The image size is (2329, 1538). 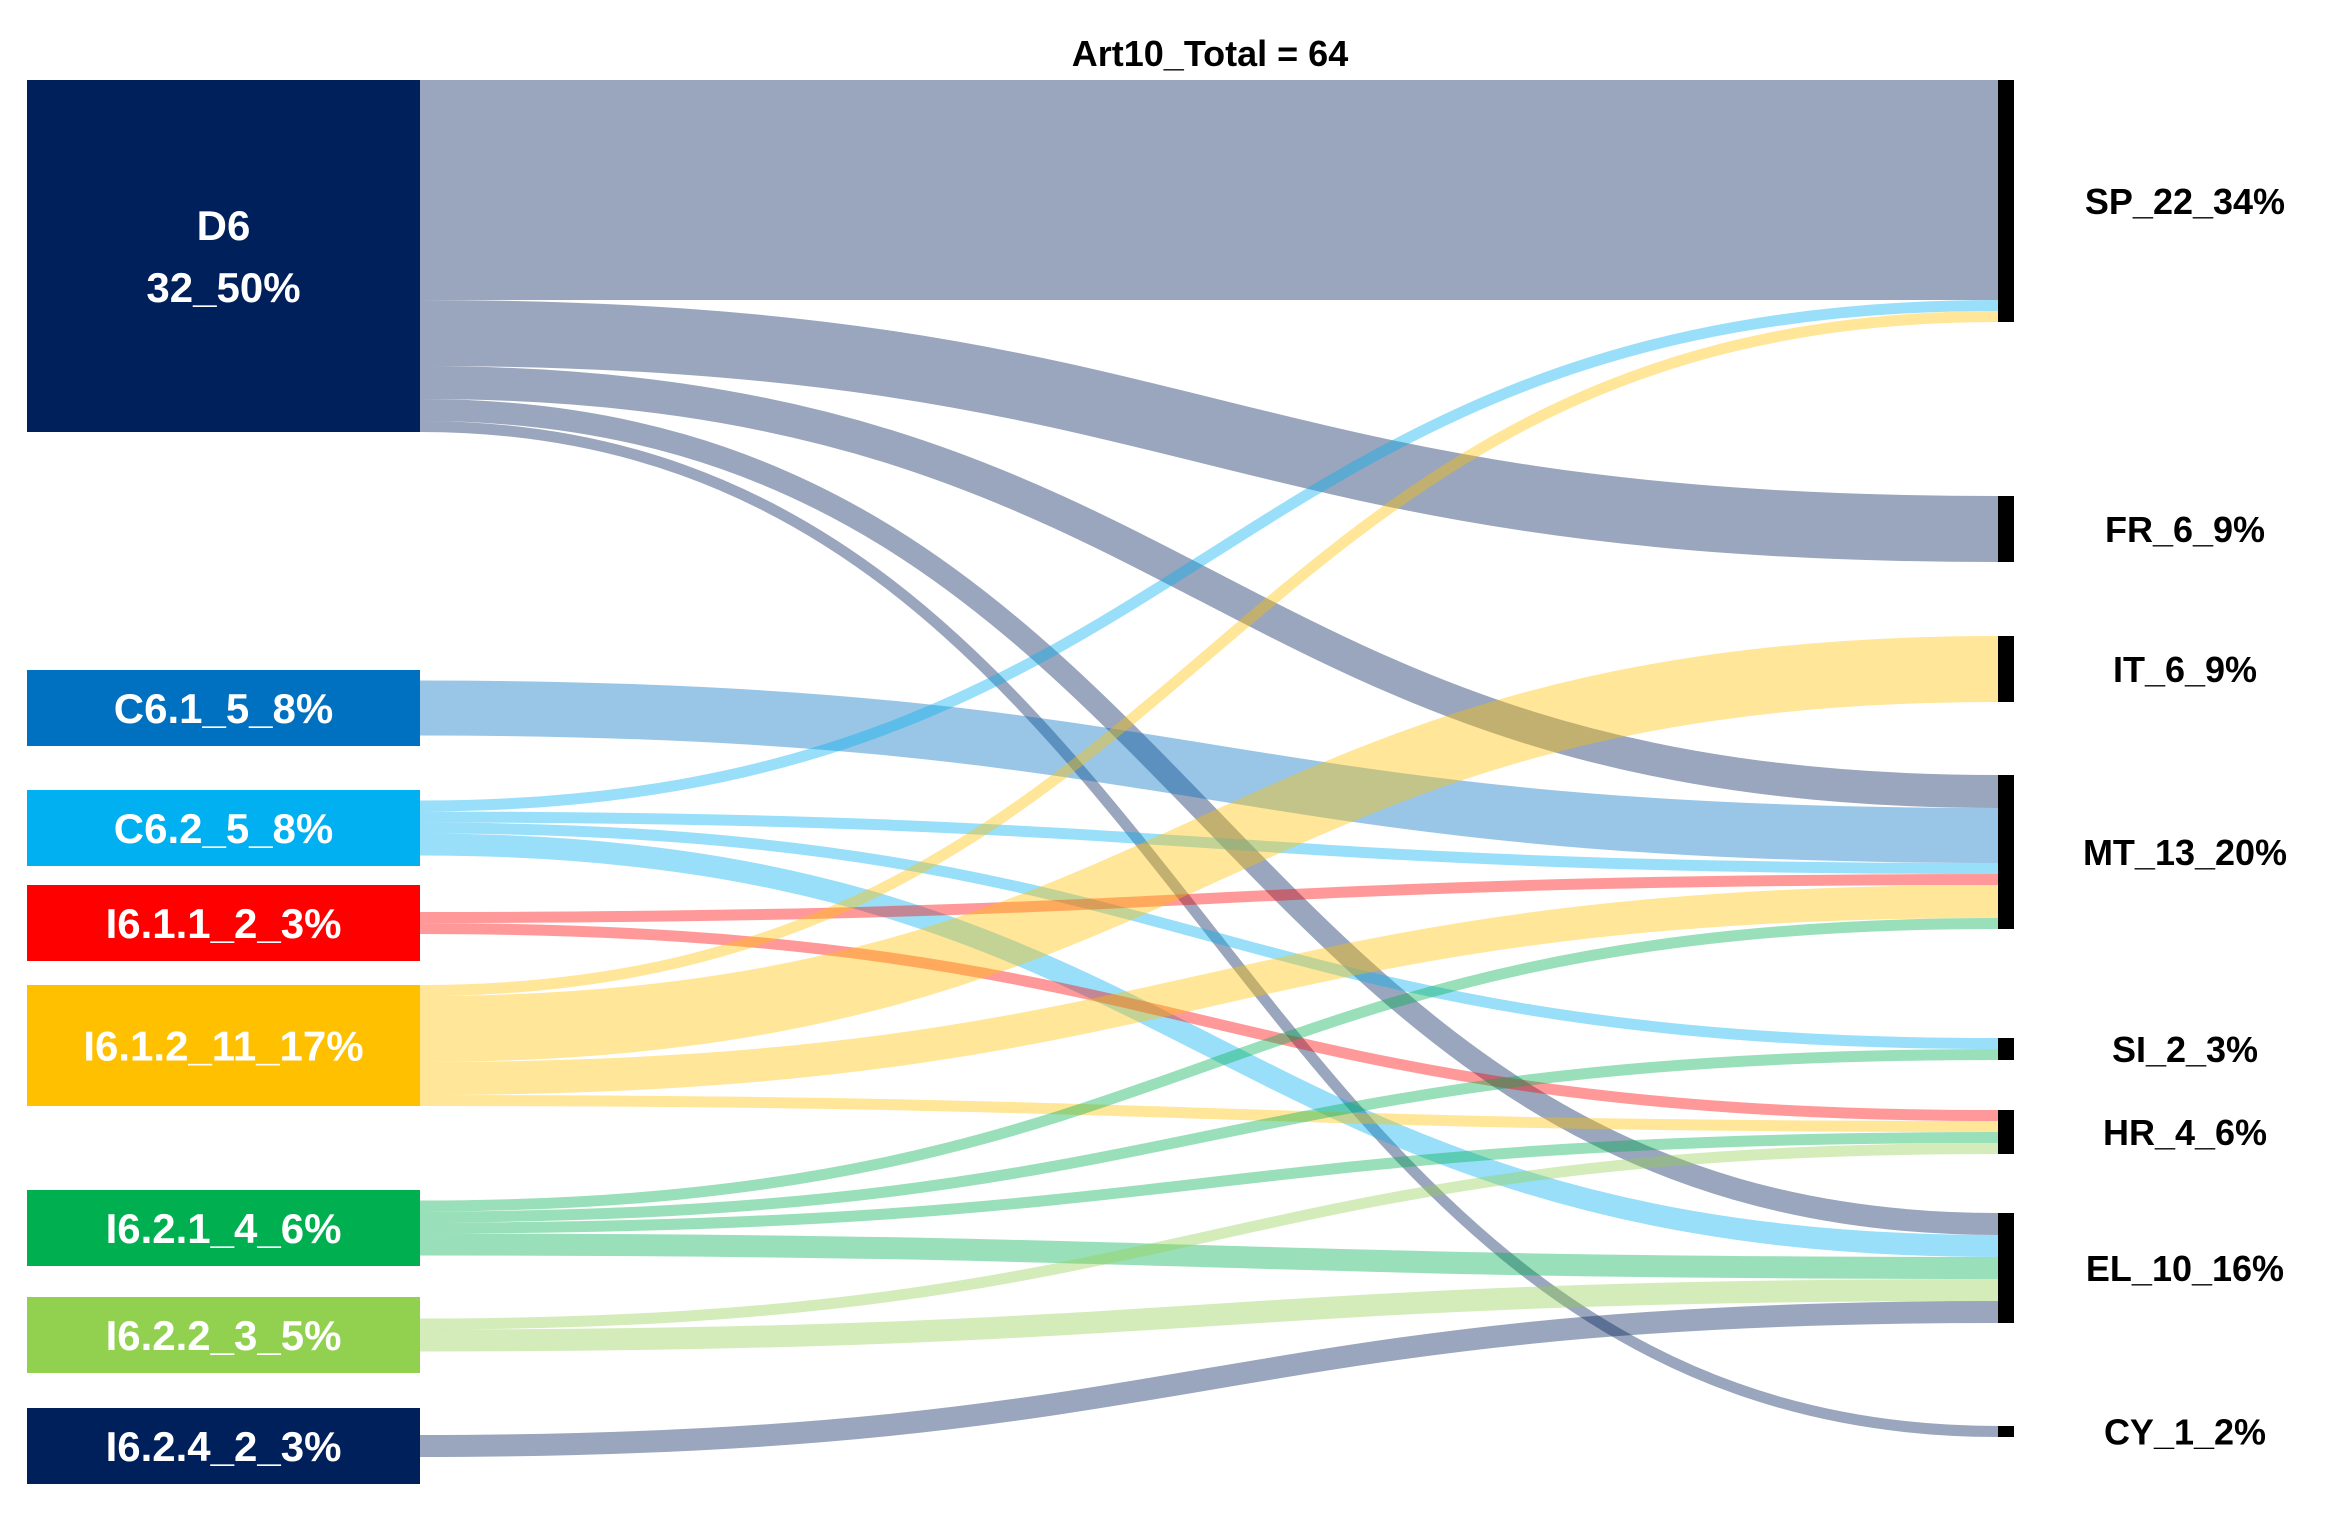 I want to click on target-label-sp: SP_22_34%, so click(x=2185, y=201).